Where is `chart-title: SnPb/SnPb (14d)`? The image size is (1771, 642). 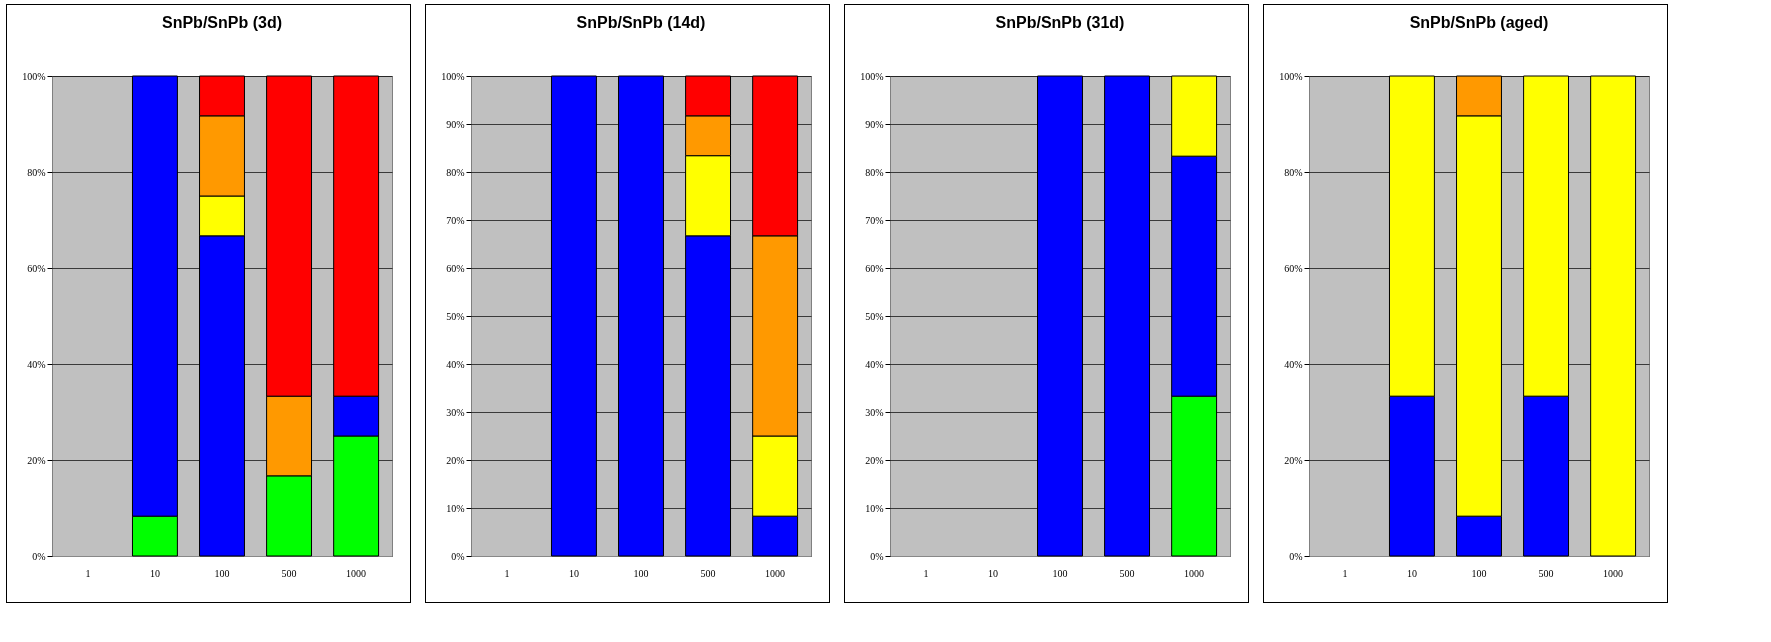 chart-title: SnPb/SnPb (14d) is located at coordinates (641, 22).